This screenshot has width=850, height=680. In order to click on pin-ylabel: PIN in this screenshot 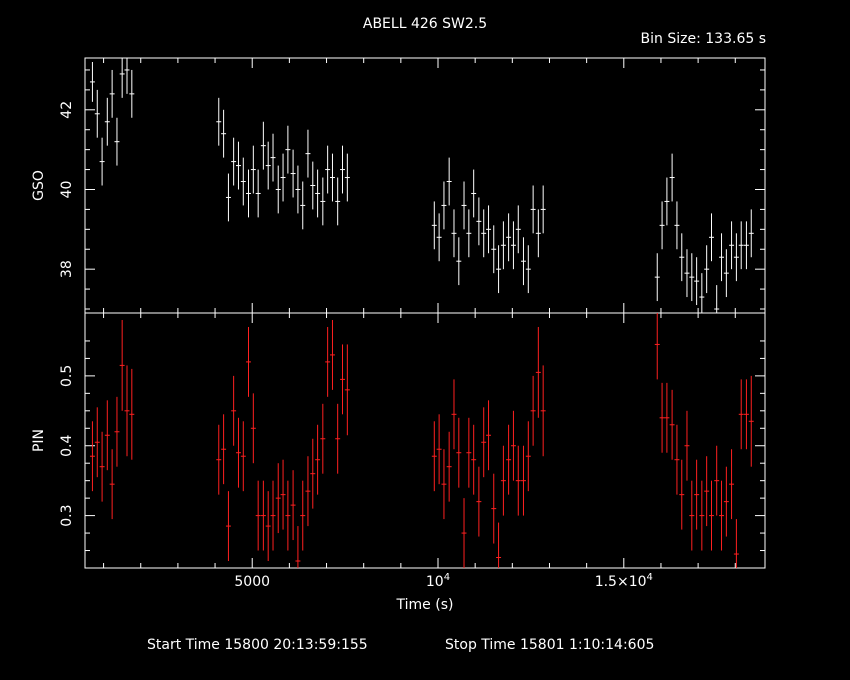, I will do `click(39, 440)`.